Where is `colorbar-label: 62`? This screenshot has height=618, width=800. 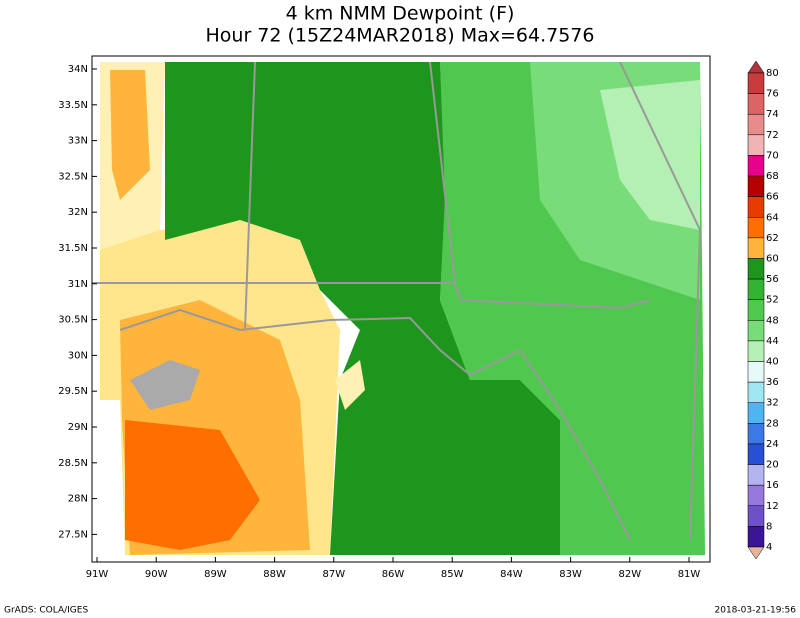 colorbar-label: 62 is located at coordinates (772, 238).